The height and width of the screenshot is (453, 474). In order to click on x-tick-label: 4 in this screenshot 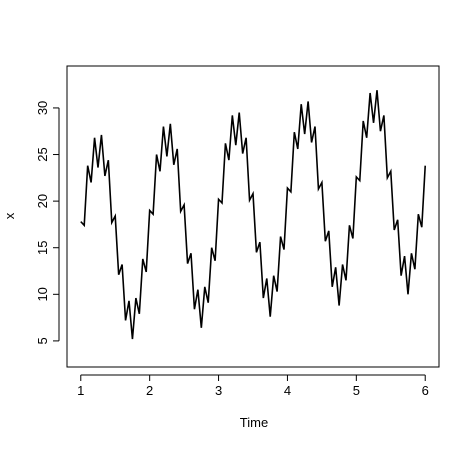, I will do `click(287, 390)`.